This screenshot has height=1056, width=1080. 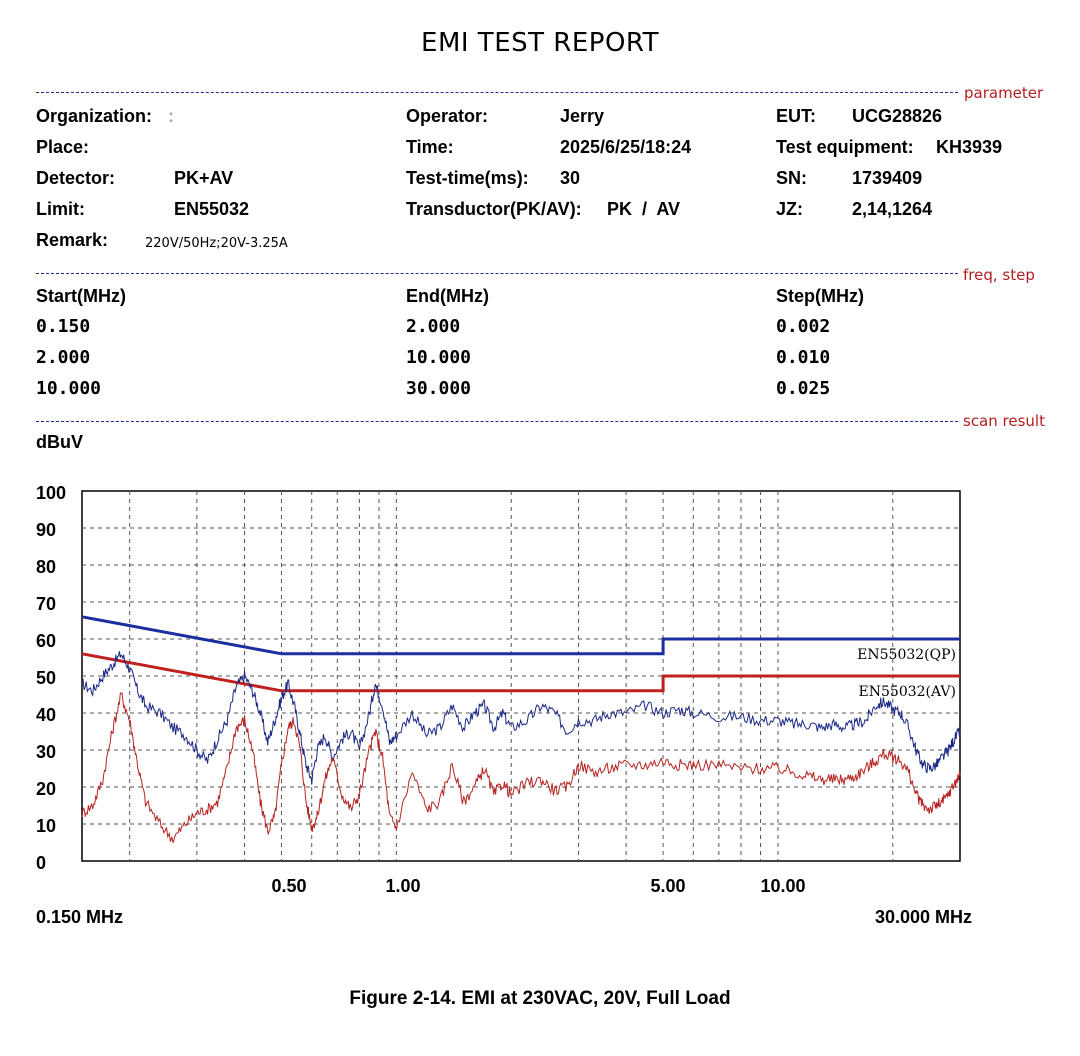 I want to click on y-tick-label: 100, so click(x=51, y=493).